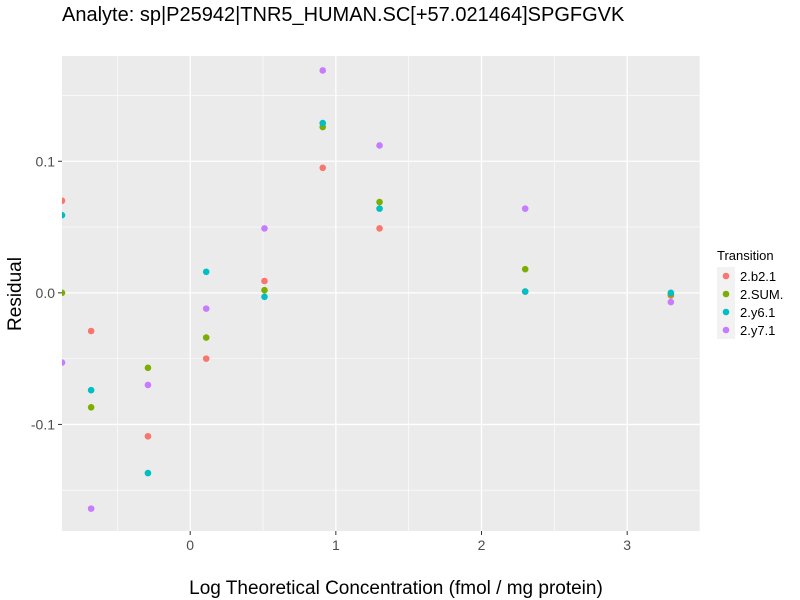  I want to click on y-tick-label: 0.1, so click(46, 161).